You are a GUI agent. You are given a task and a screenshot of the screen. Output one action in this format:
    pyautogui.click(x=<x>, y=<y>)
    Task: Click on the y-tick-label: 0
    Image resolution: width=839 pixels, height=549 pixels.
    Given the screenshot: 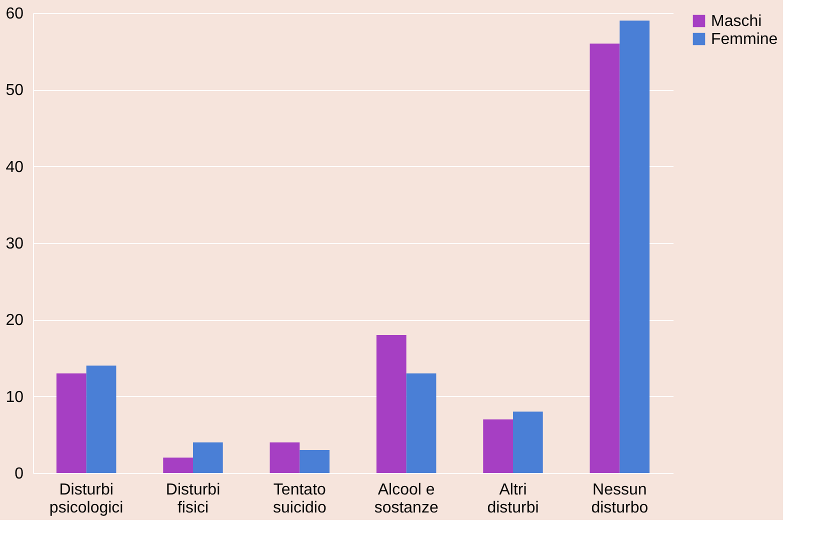 What is the action you would take?
    pyautogui.click(x=19, y=474)
    